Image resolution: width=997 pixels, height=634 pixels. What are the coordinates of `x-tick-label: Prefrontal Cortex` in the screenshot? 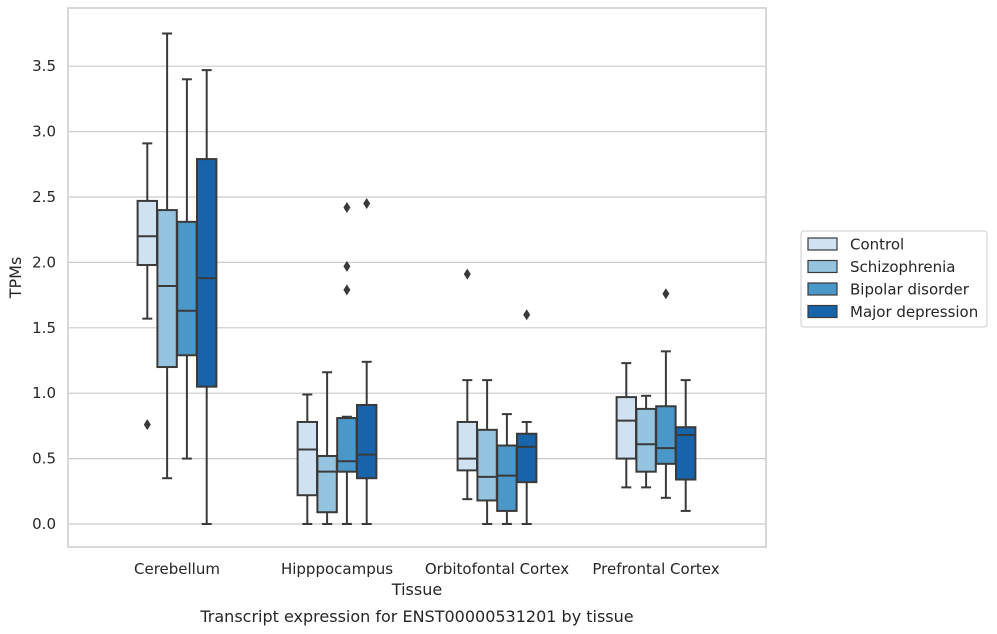 It's located at (655, 569).